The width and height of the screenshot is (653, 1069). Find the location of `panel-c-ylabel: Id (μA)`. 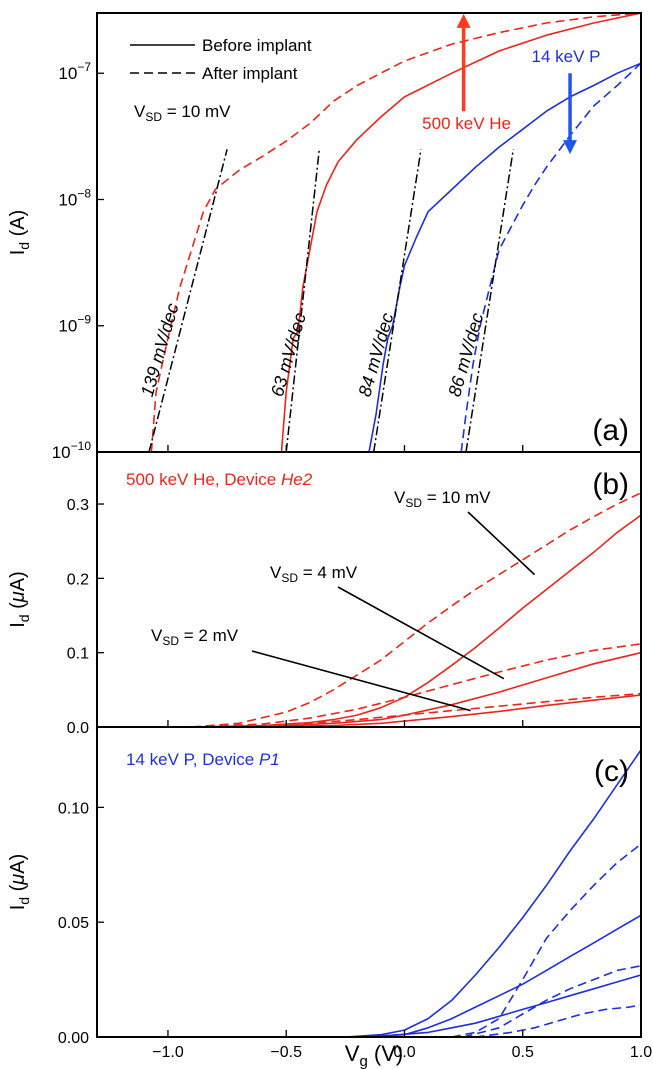

panel-c-ylabel: Id (μA) is located at coordinates (19, 882).